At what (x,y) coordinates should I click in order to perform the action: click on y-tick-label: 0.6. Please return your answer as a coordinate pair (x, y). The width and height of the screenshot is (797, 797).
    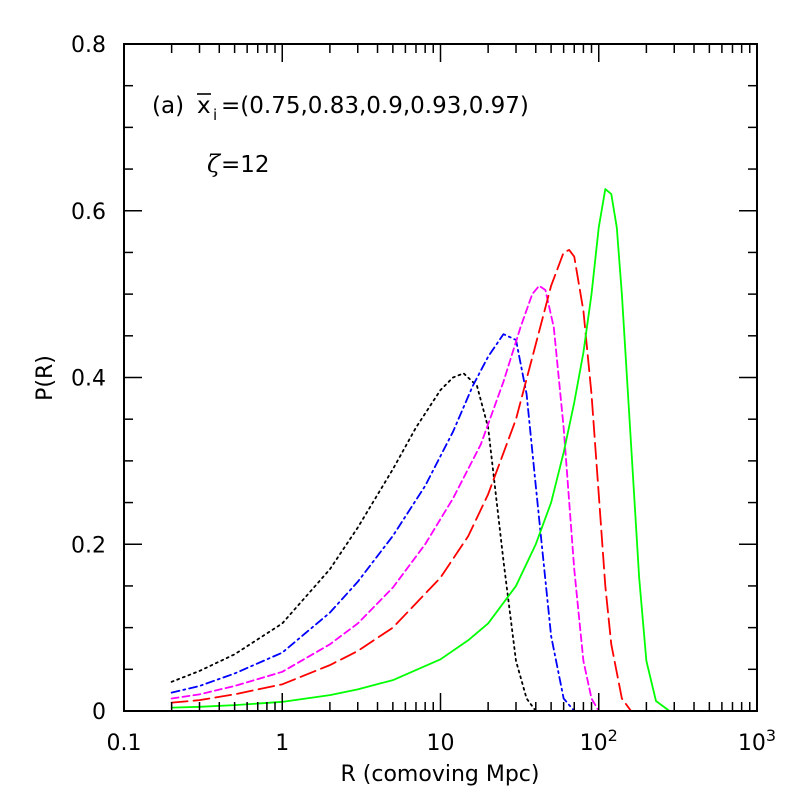
    Looking at the image, I should click on (88, 212).